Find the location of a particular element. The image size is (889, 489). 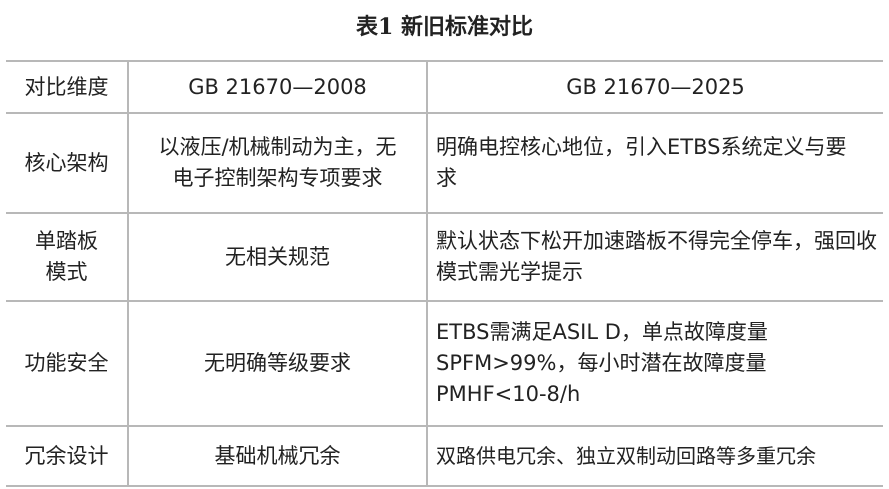

row-old: 无明确等级要求 is located at coordinates (277, 363).